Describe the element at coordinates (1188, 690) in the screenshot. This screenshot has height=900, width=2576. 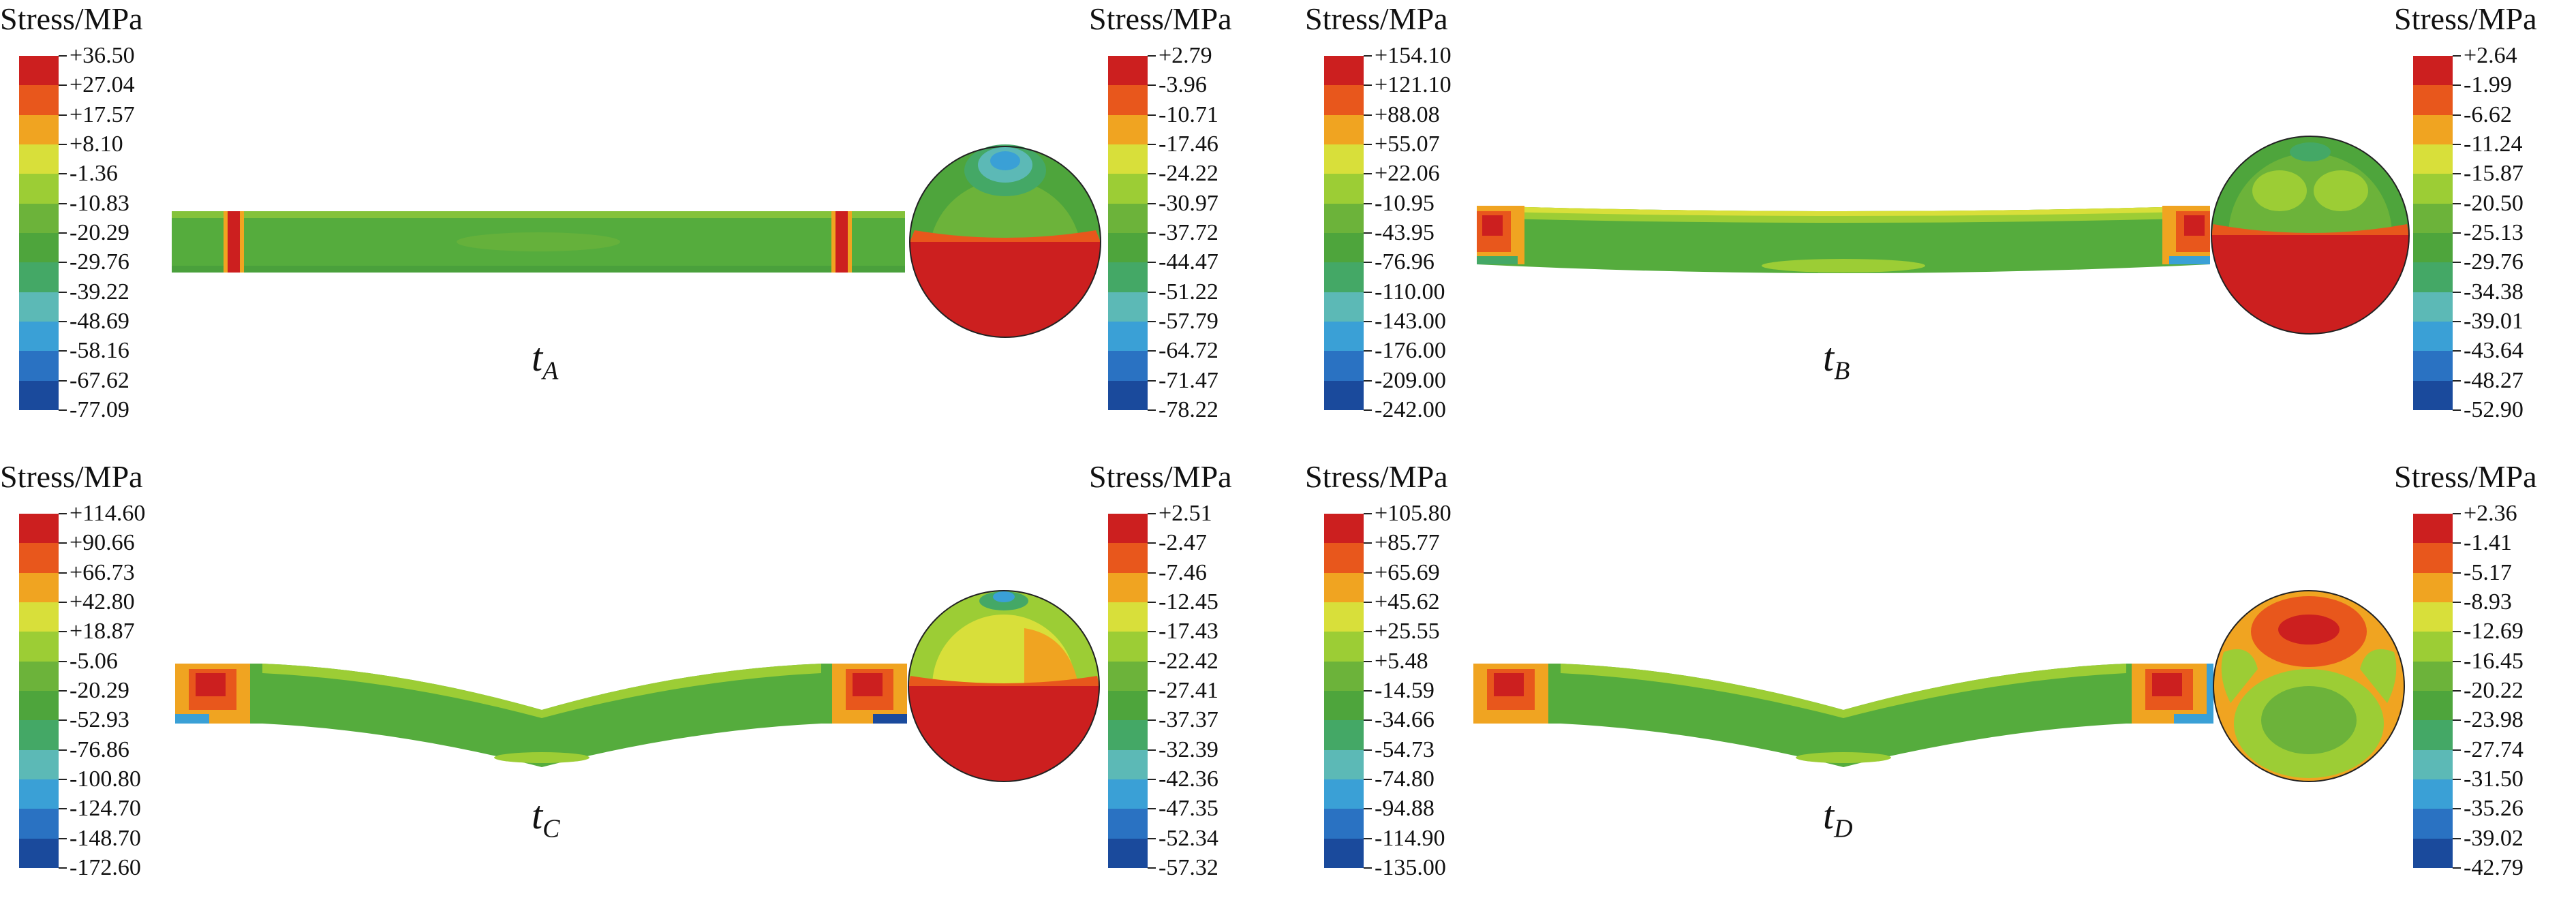
I see `legend-value: -27.41` at that location.